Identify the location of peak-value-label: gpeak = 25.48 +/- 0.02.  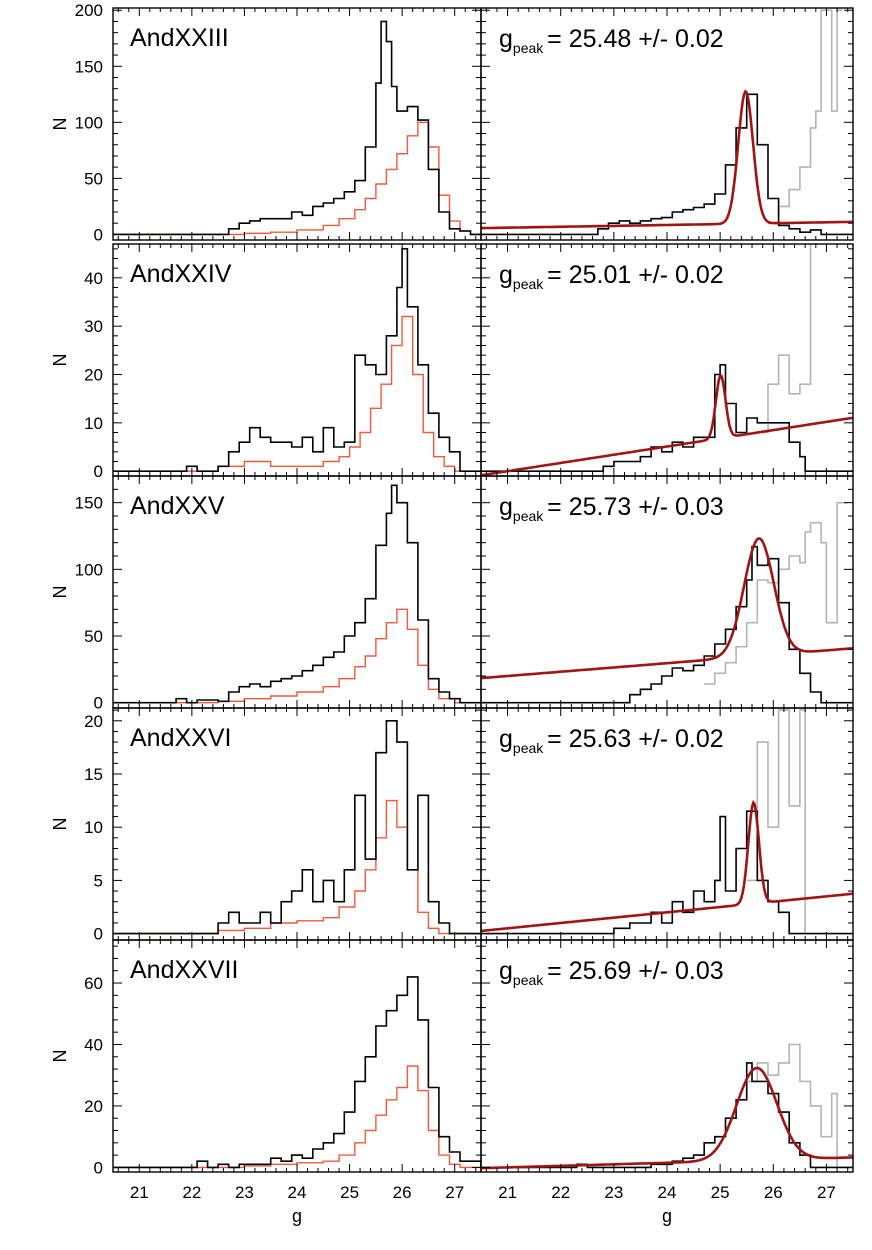
(611, 40).